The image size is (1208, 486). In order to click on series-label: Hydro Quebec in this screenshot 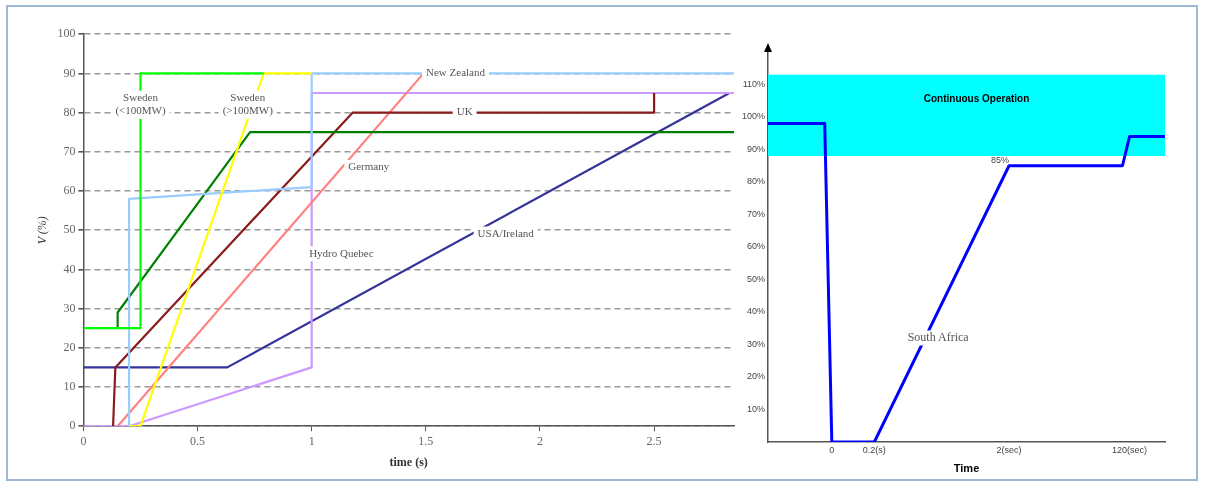, I will do `click(341, 252)`.